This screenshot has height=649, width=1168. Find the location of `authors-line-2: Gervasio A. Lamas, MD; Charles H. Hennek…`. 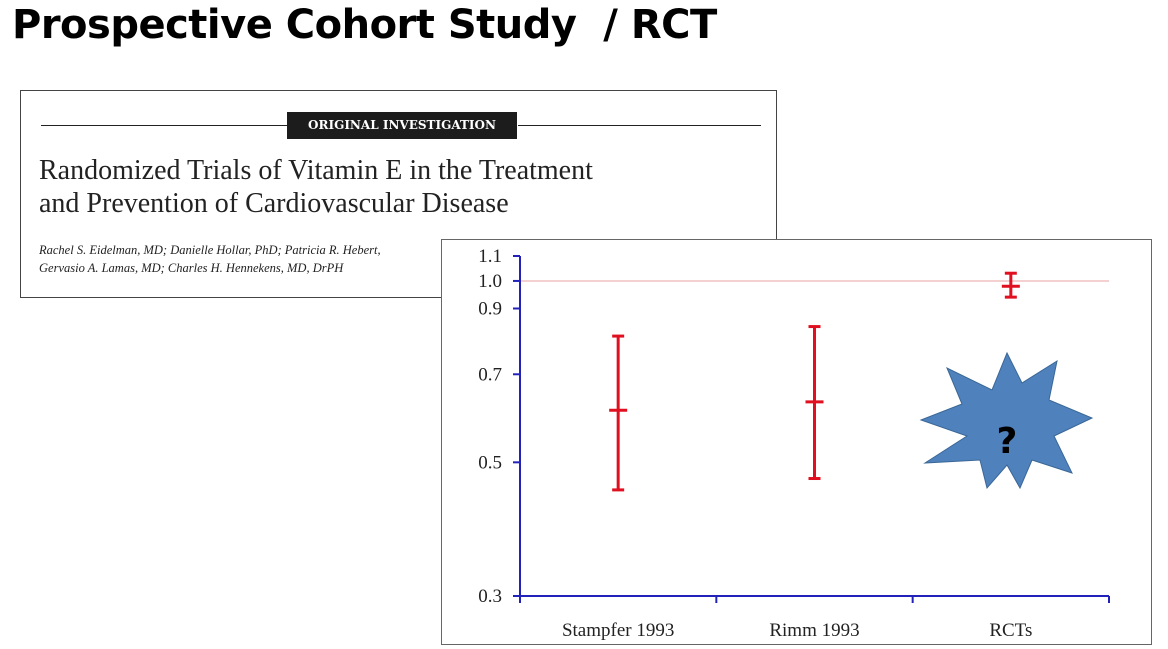

authors-line-2: Gervasio A. Lamas, MD; Charles H. Hennek… is located at coordinates (191, 268).